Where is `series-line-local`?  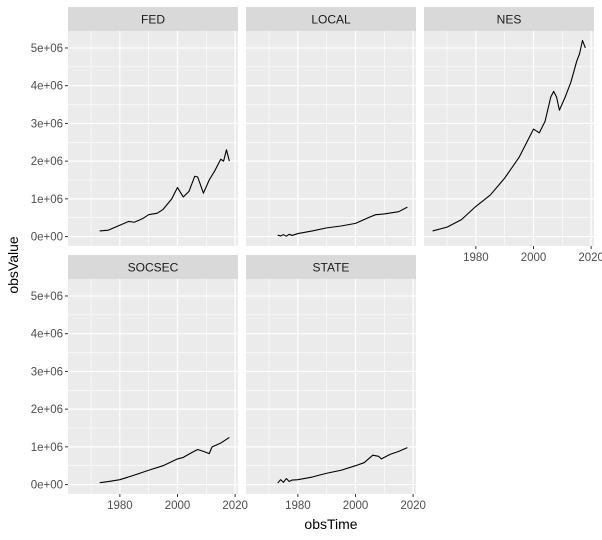
series-line-local is located at coordinates (342, 221).